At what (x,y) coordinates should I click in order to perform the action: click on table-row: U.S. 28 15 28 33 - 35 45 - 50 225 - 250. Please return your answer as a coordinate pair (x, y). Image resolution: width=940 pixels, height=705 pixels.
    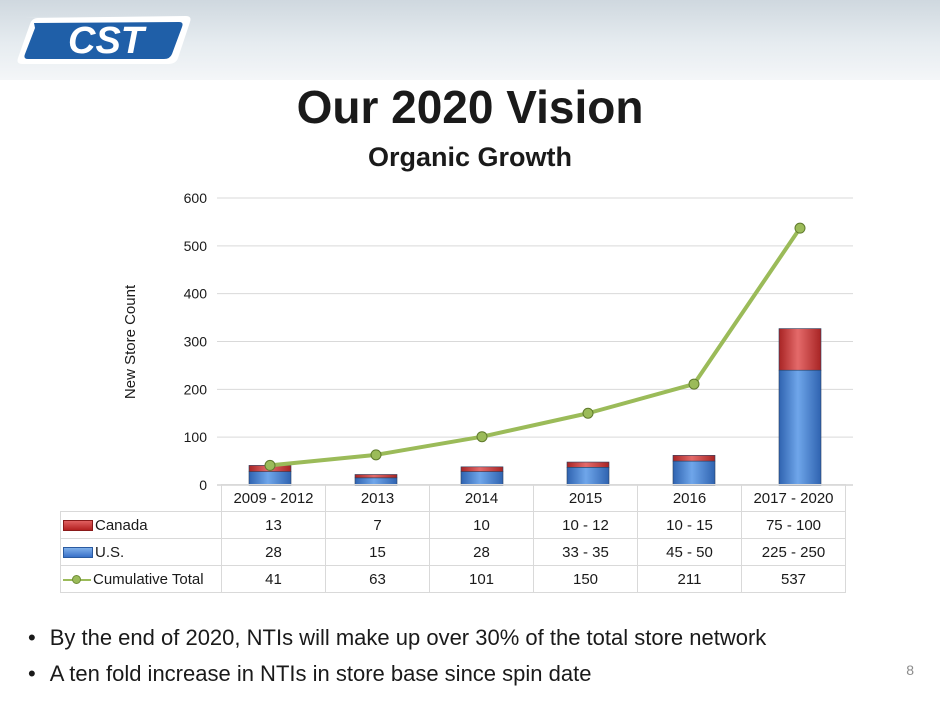
    Looking at the image, I should click on (453, 552).